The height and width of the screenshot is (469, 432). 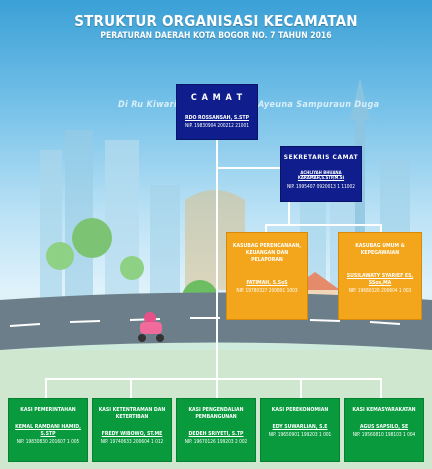 What do you see at coordinates (267, 291) in the screenshot?
I see `subbag-nip: NIP. 19780327 200801 1003` at bounding box center [267, 291].